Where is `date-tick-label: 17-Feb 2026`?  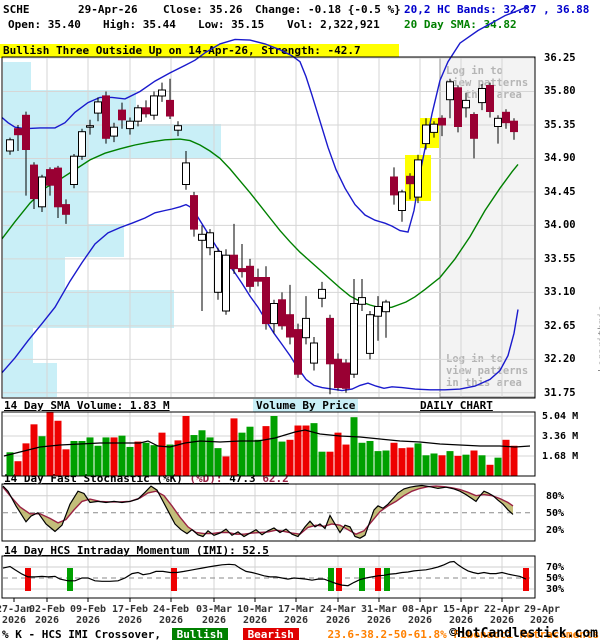 date-tick-label: 17-Feb 2026 is located at coordinates (130, 615).